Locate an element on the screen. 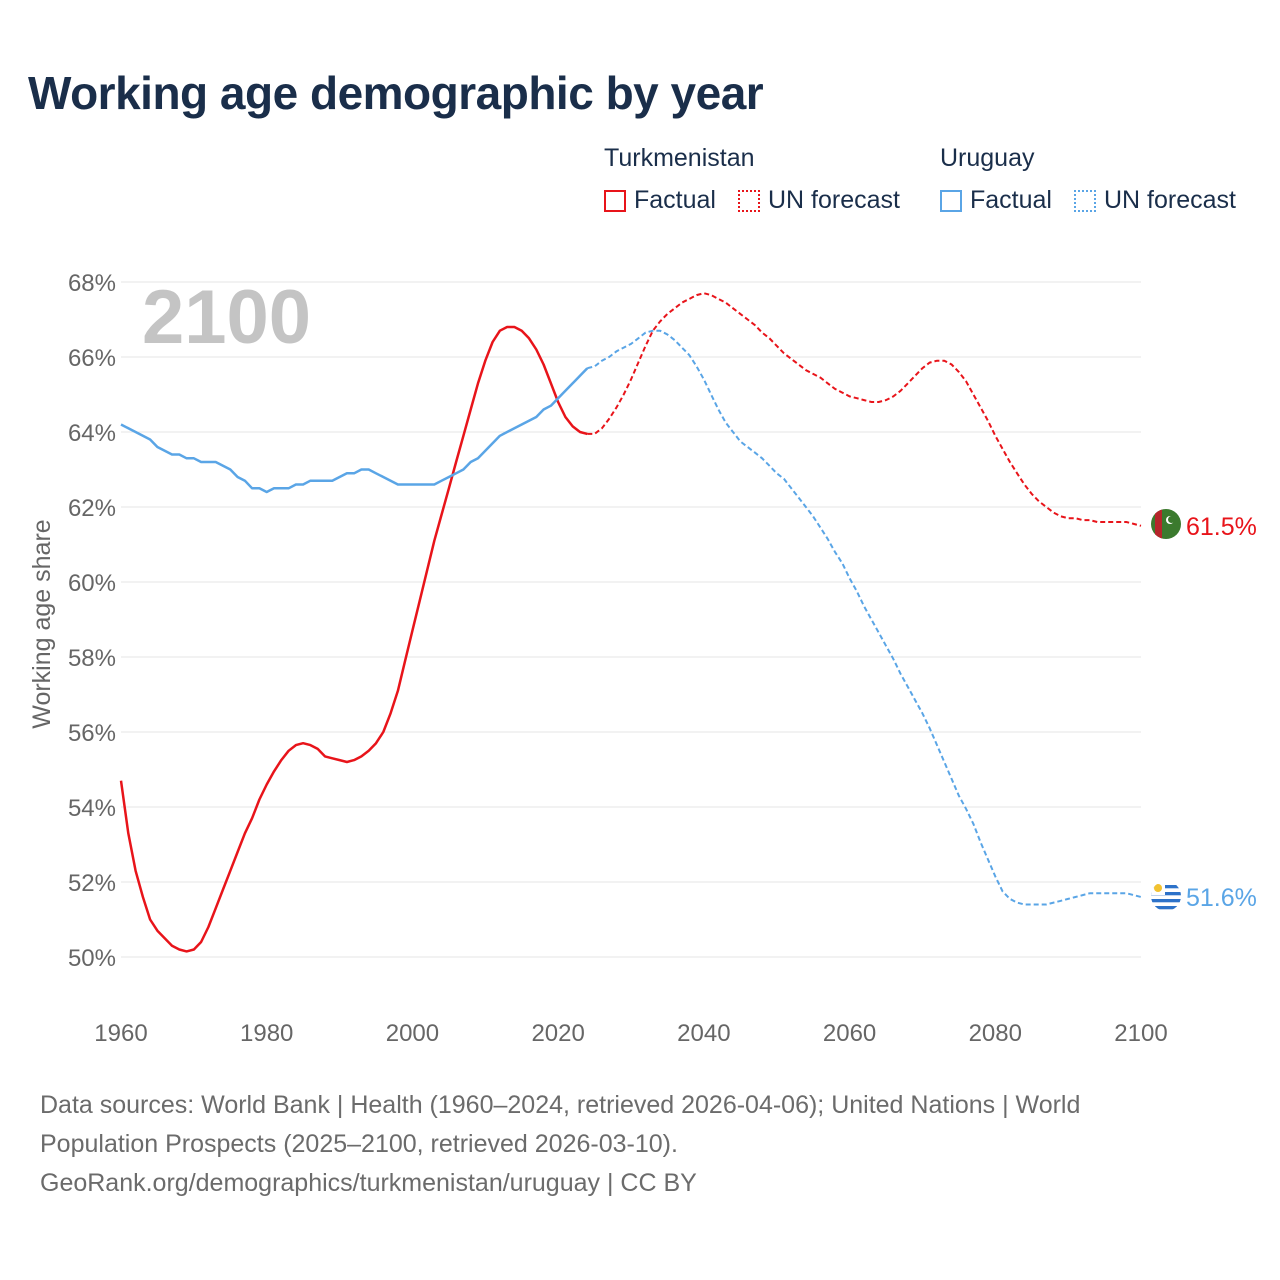 Image resolution: width=1280 pixels, height=1280 pixels. y-axis-ticks: 50% 52% 54% 56% 58% 60% 62% 64% 66% 68% is located at coordinates (92, 621).